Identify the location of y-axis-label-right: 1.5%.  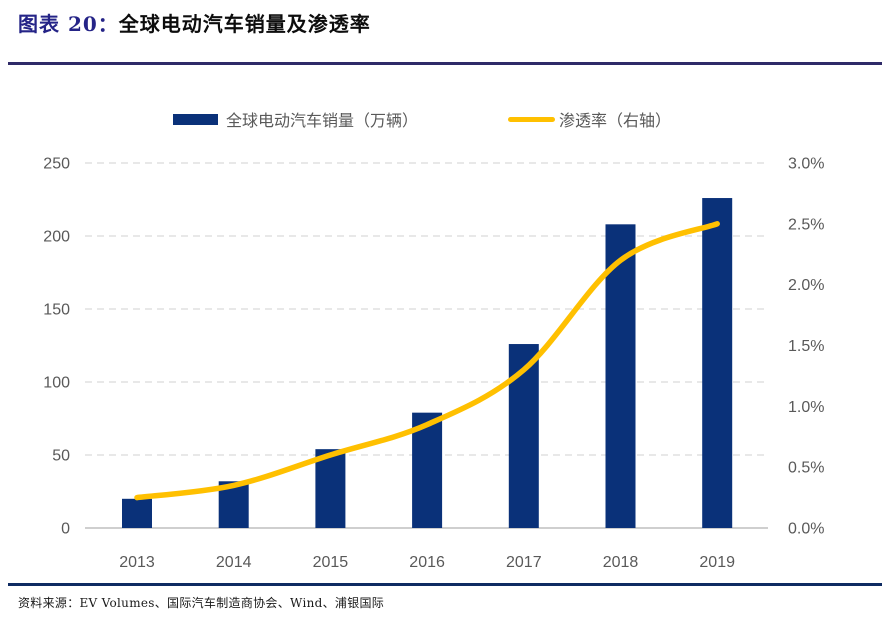
(806, 346).